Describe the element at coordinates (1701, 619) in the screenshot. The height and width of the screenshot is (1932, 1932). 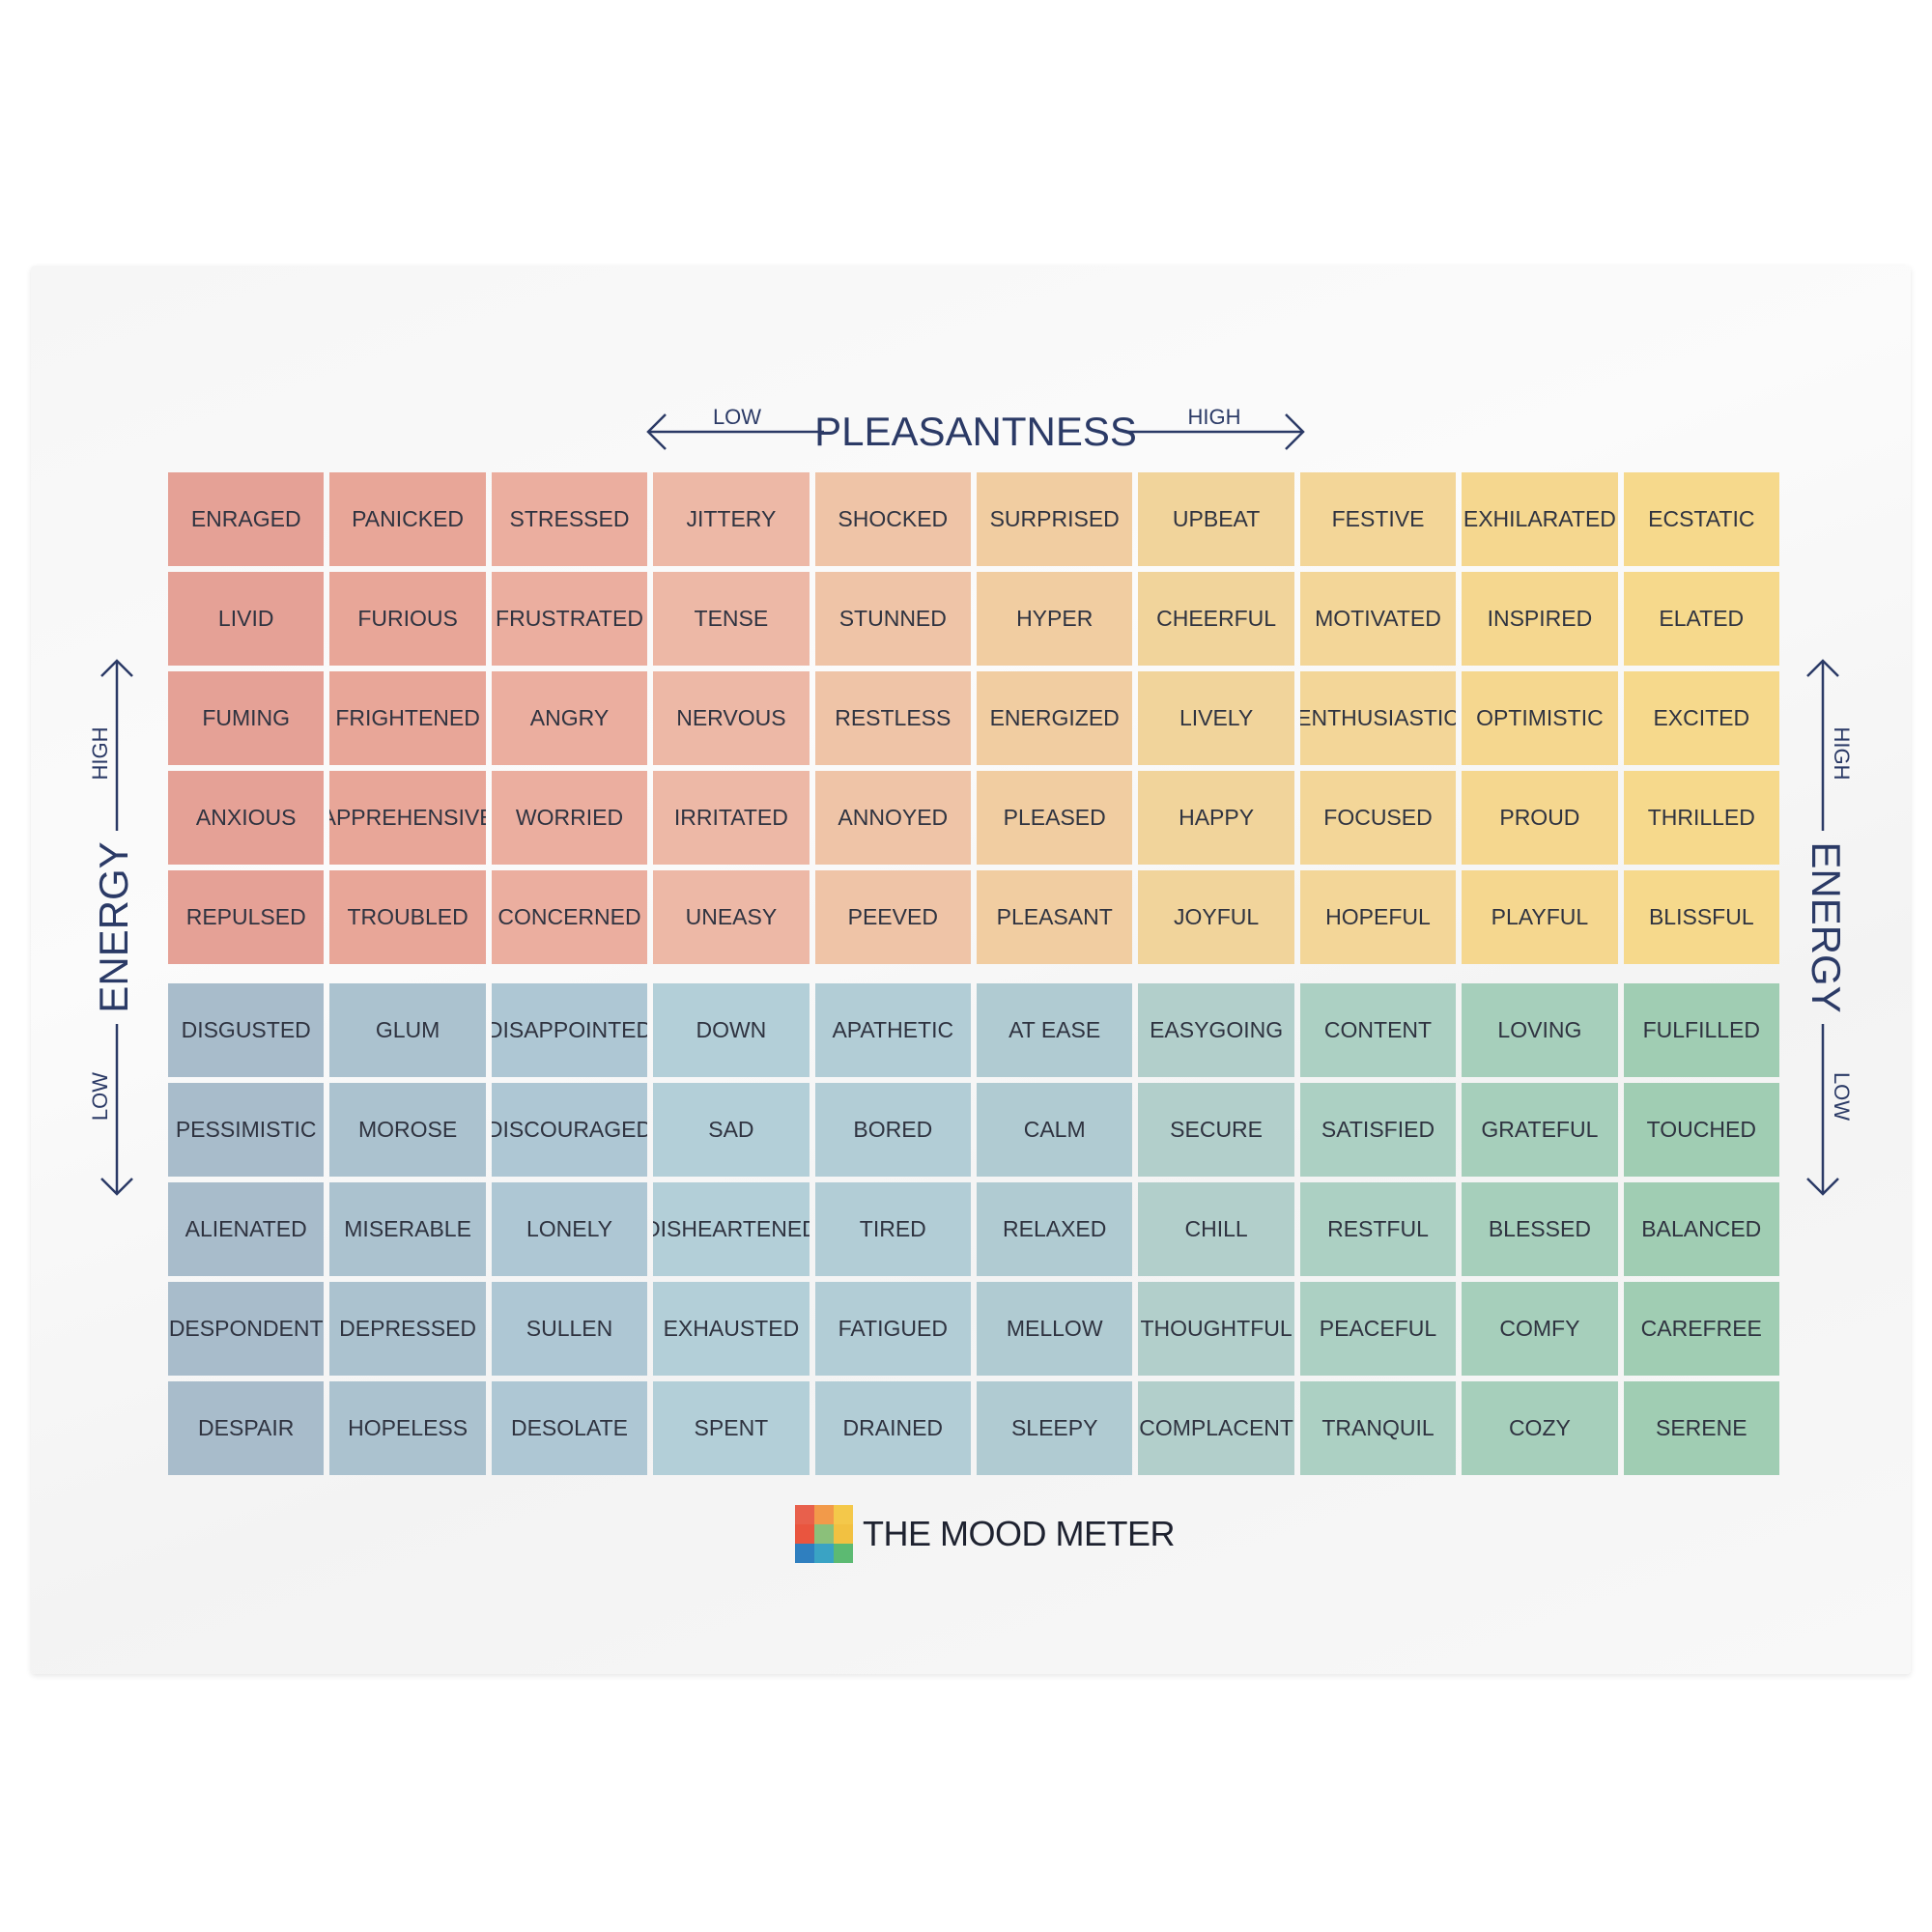
I see `mood-cell: ELATED` at that location.